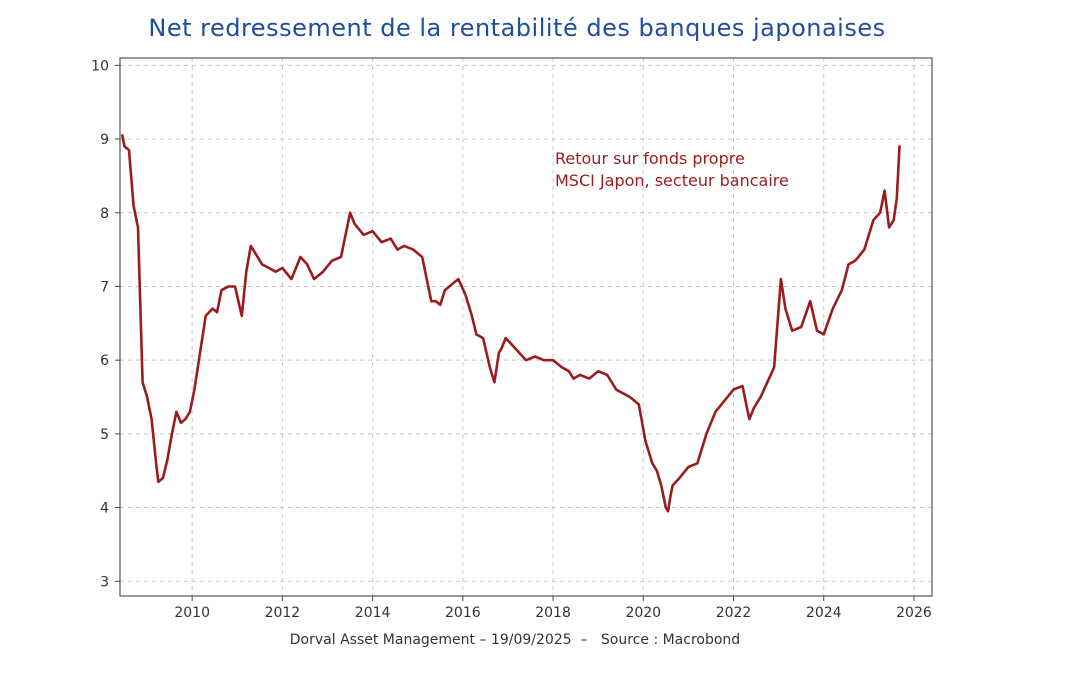 The width and height of the screenshot is (1071, 679). Describe the element at coordinates (586, 640) in the screenshot. I see `footer-sep-2: –` at that location.